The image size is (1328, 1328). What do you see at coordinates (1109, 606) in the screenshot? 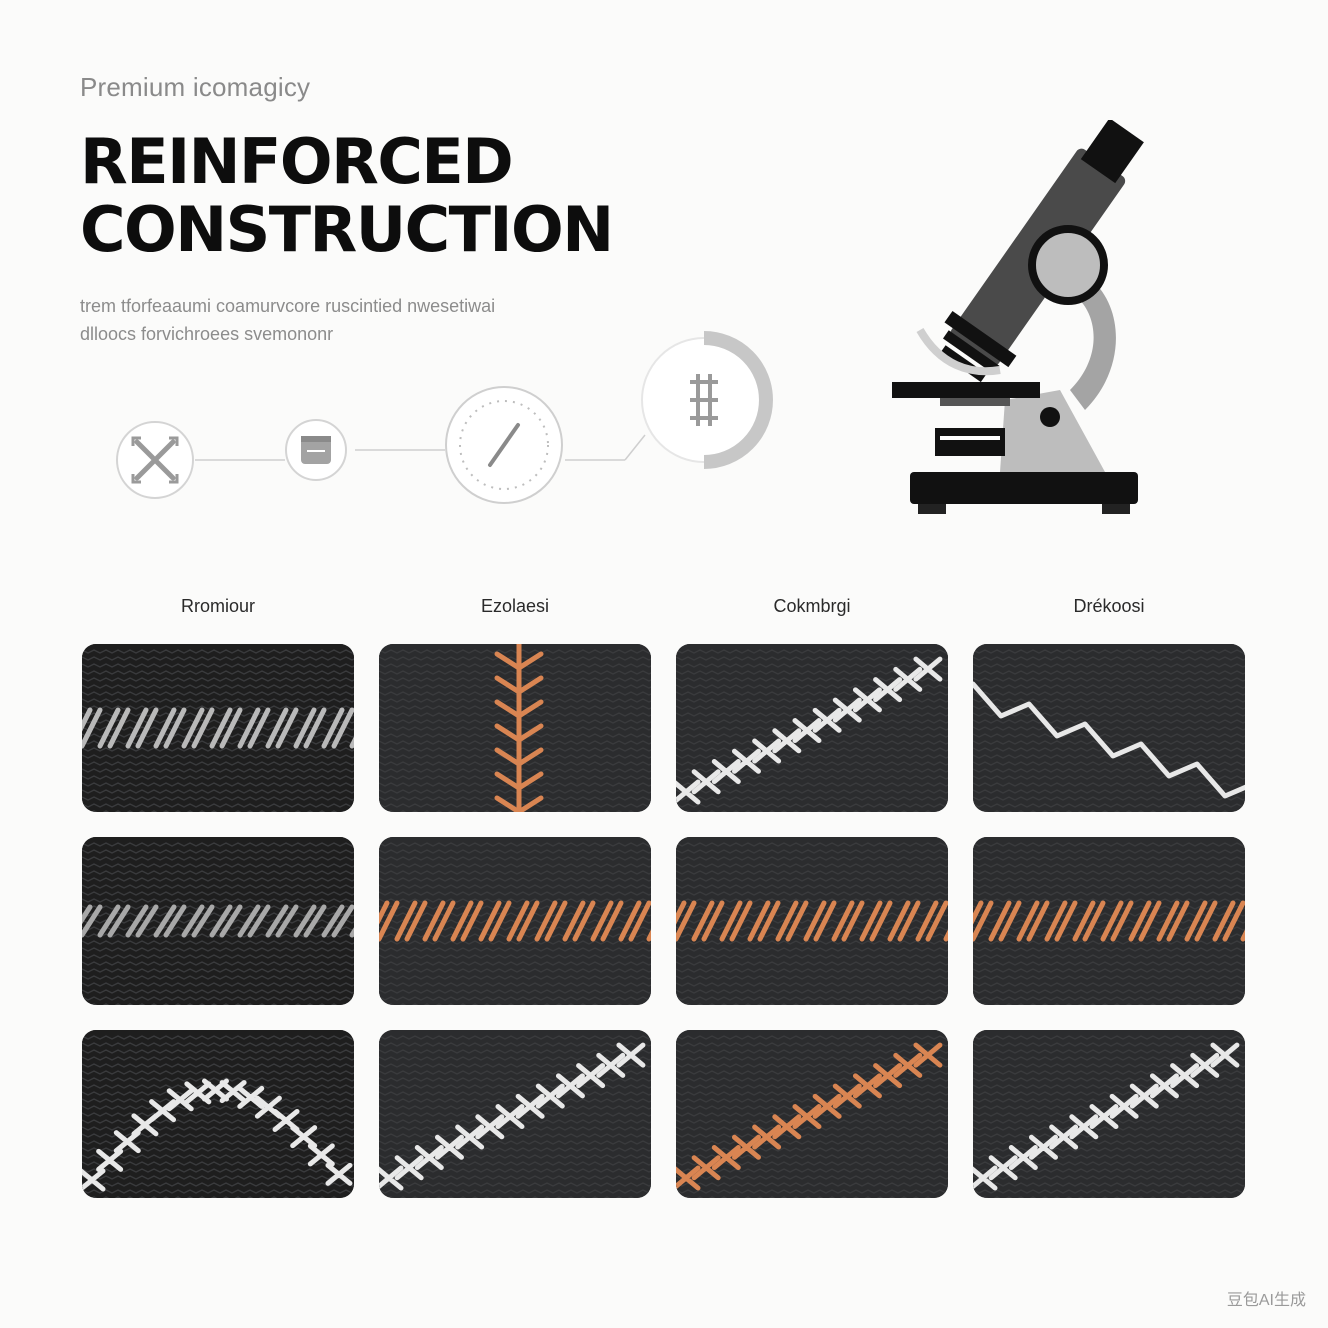
I see `column-label: Drékoosi` at bounding box center [1109, 606].